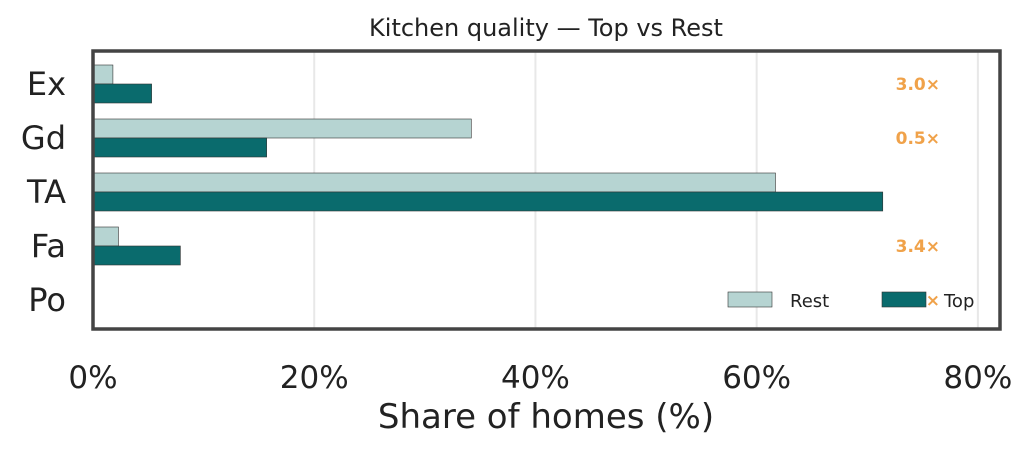 The height and width of the screenshot is (454, 1028). Describe the element at coordinates (977, 378) in the screenshot. I see `x-tick-label-80: 80%` at that location.